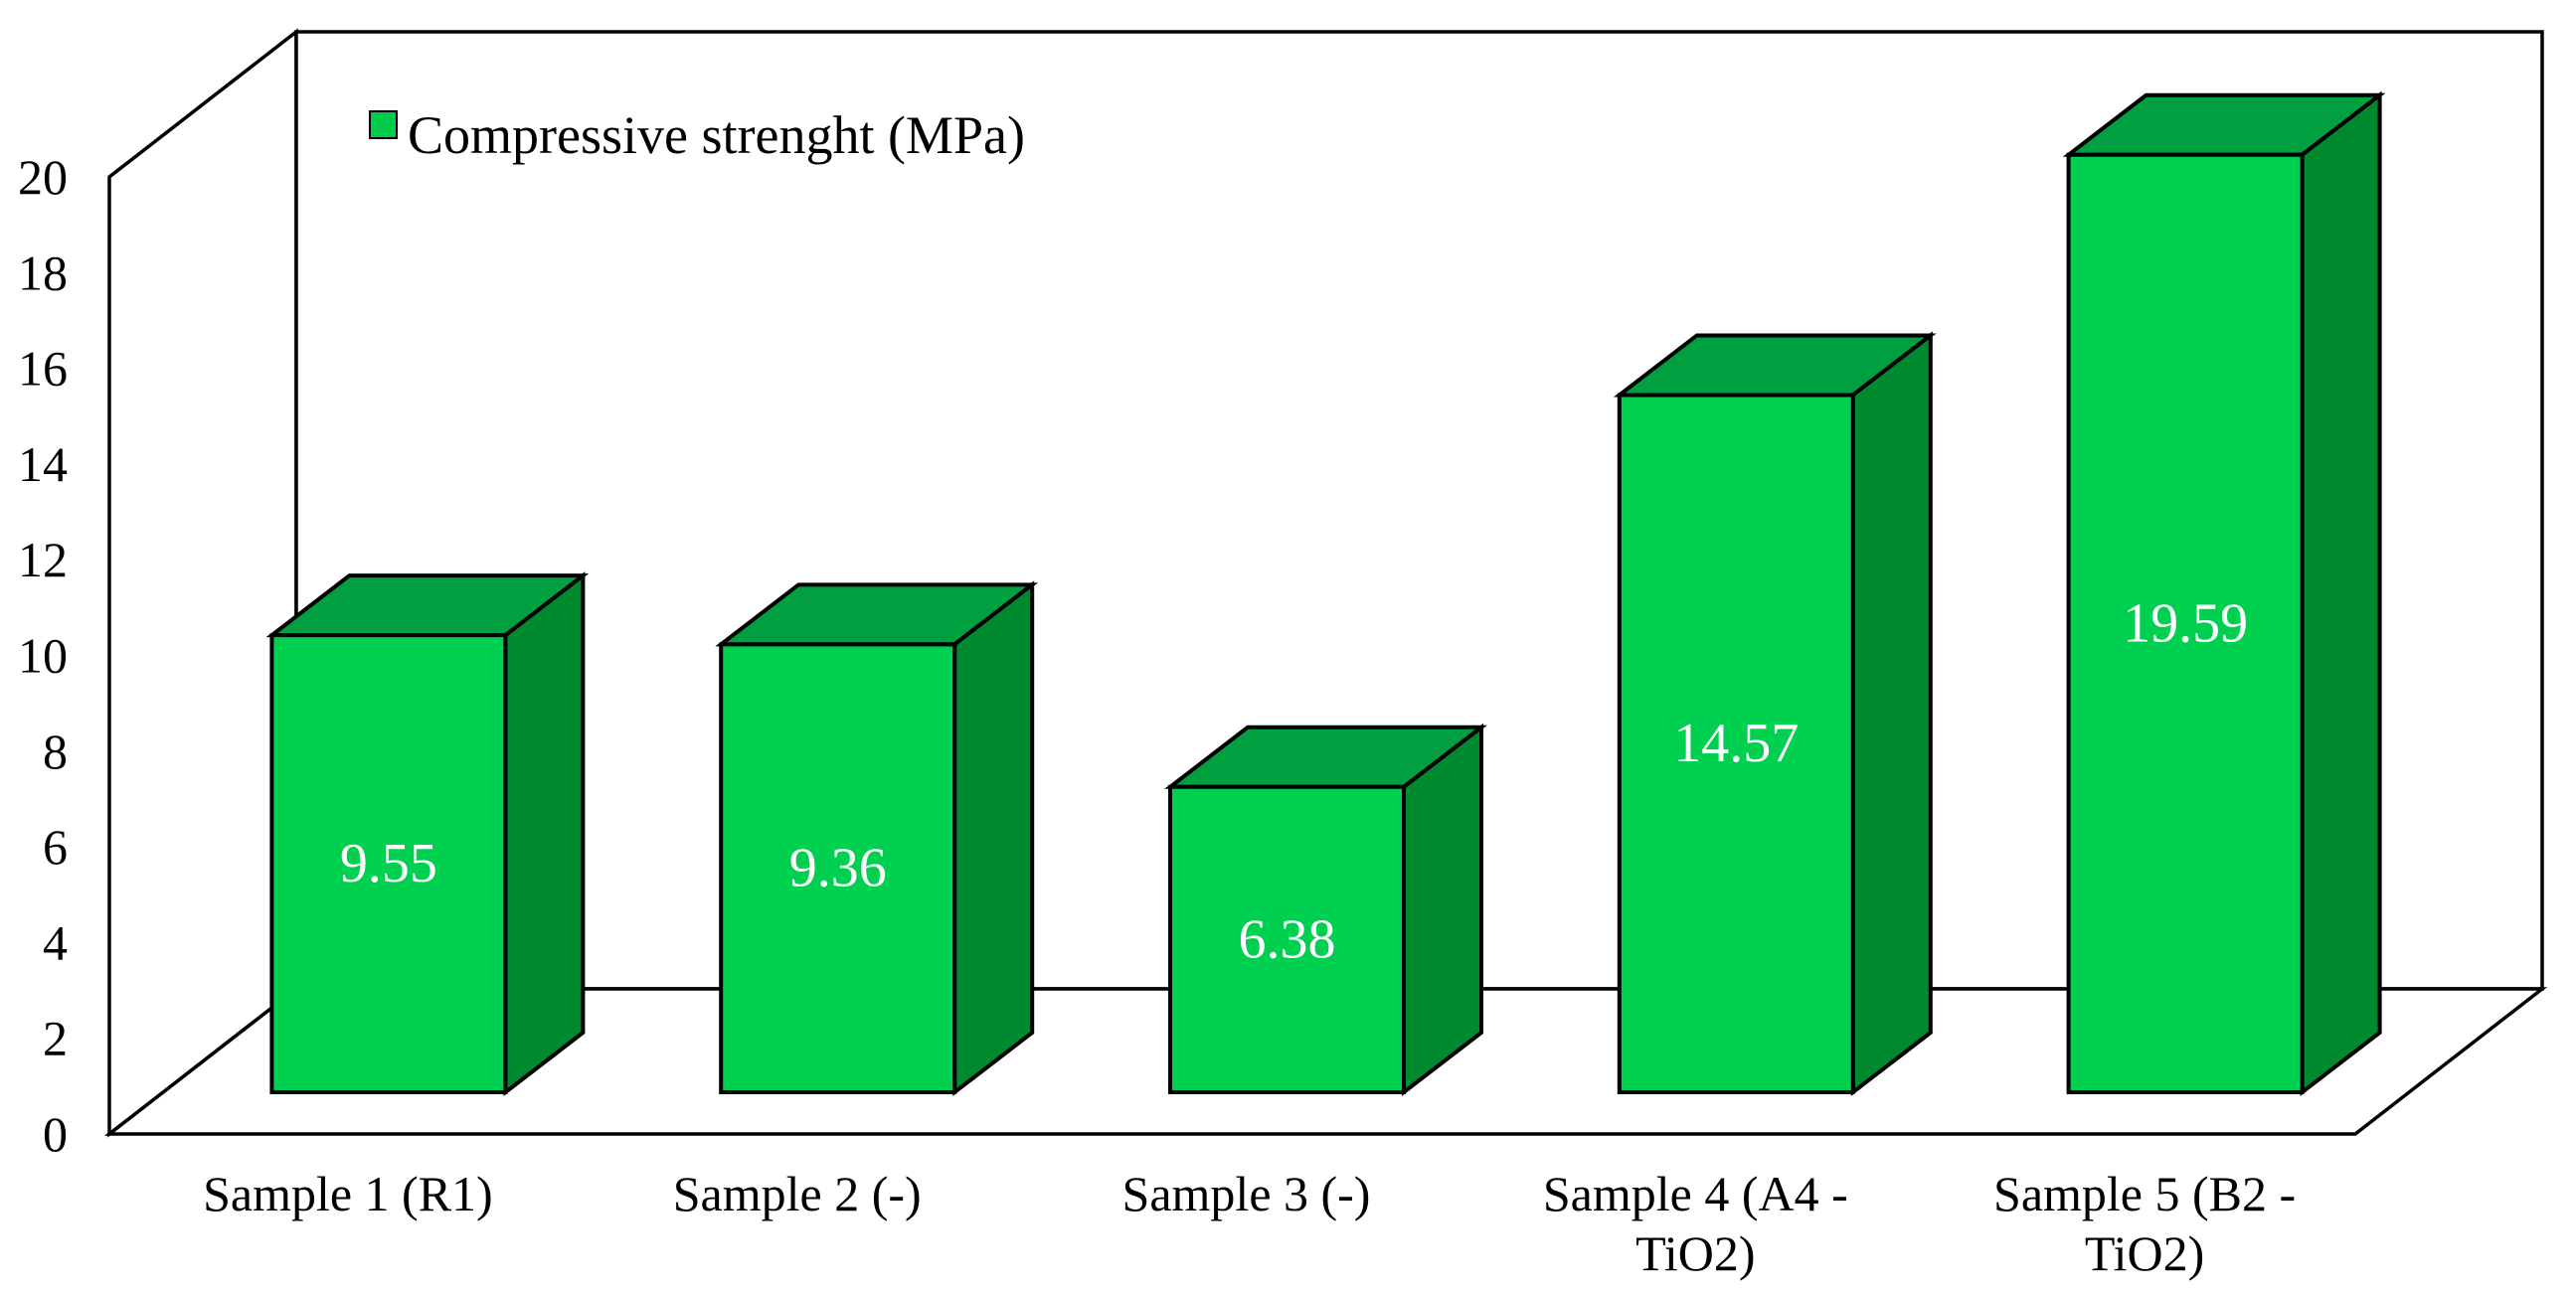 This screenshot has height=1293, width=2576. What do you see at coordinates (716, 135) in the screenshot?
I see `legend-label: Compressive strenght (MPa)` at bounding box center [716, 135].